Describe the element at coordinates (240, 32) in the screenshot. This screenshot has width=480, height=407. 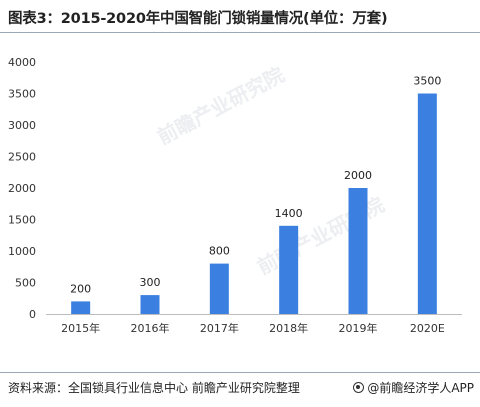
I see `title-divider` at that location.